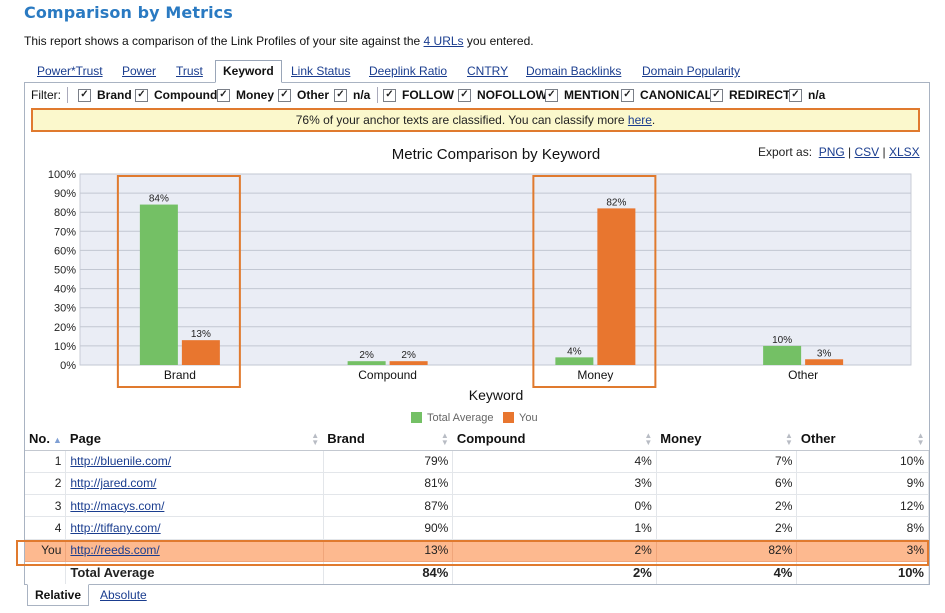 The height and width of the screenshot is (613, 945). I want to click on cell-other: 8%, so click(862, 528).